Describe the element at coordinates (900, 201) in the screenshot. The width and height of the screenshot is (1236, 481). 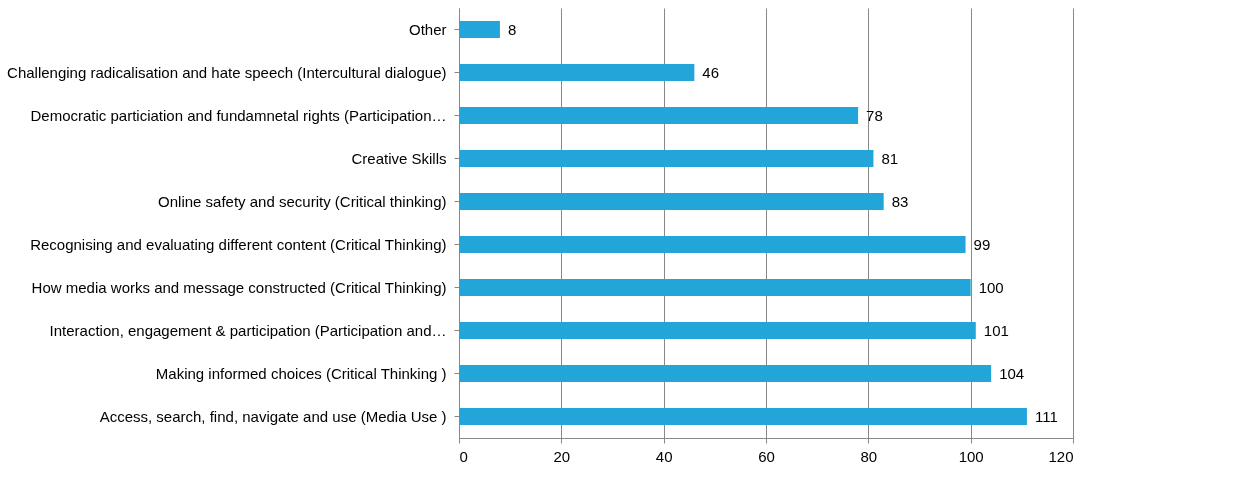
I see `data-label: 83` at that location.